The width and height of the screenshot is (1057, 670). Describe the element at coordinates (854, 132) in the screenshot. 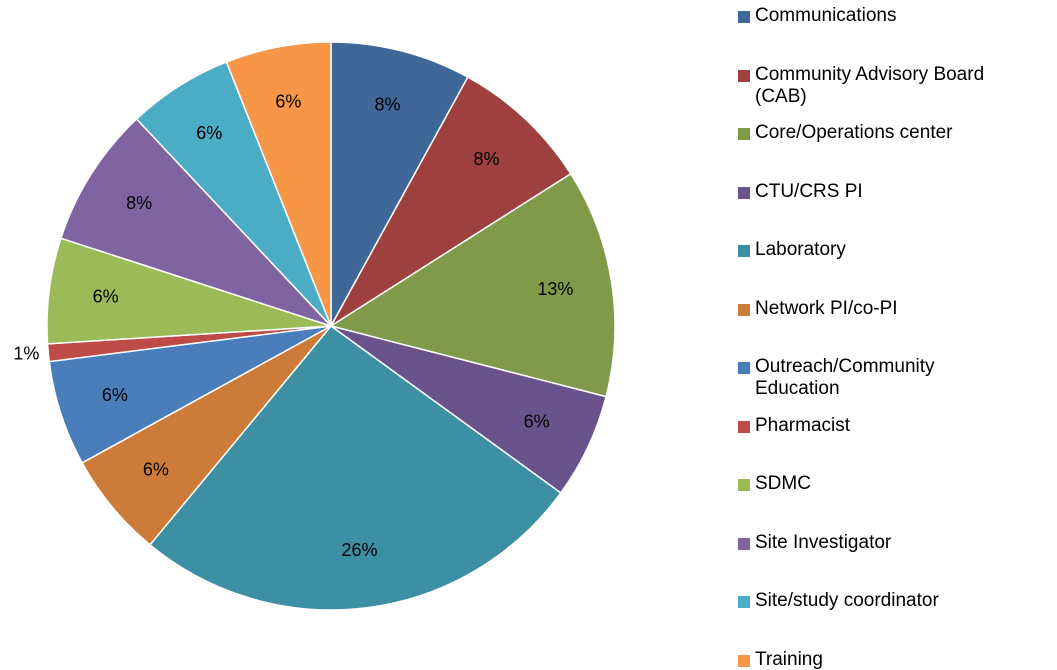

I see `legend-label: Core/Operations center` at that location.